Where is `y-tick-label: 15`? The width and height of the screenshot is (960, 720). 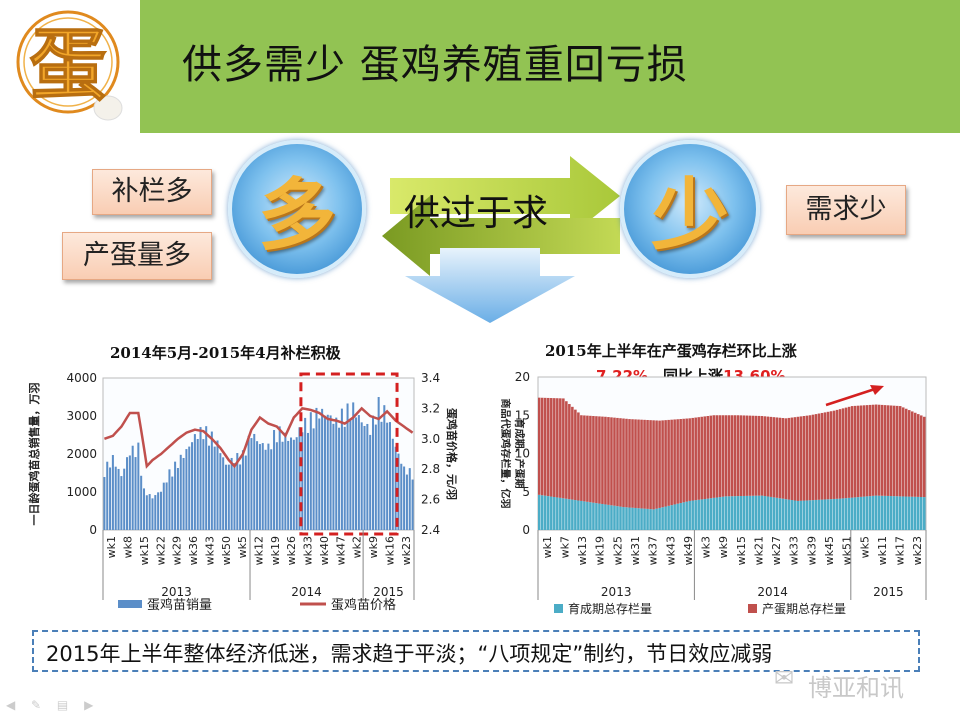 y-tick-label: 15 is located at coordinates (522, 415).